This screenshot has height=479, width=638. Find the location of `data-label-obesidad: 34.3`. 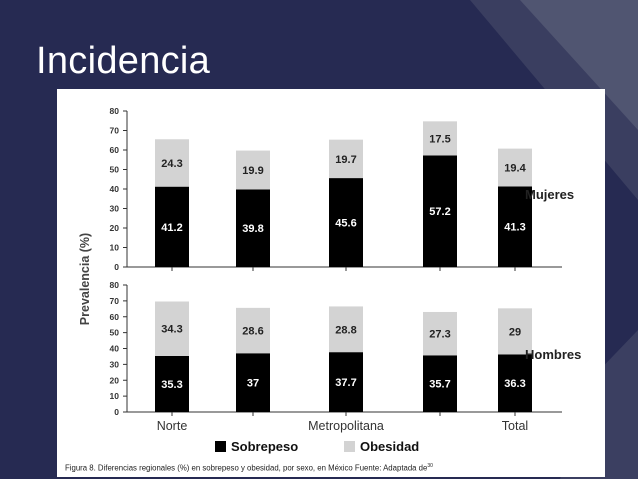

data-label-obesidad: 34.3 is located at coordinates (171, 330).